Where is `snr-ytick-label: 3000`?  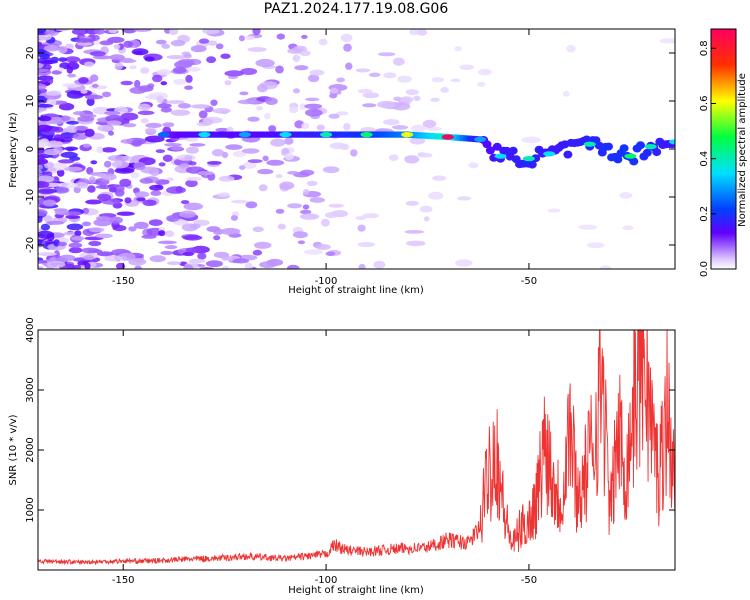
snr-ytick-label: 3000 is located at coordinates (30, 389).